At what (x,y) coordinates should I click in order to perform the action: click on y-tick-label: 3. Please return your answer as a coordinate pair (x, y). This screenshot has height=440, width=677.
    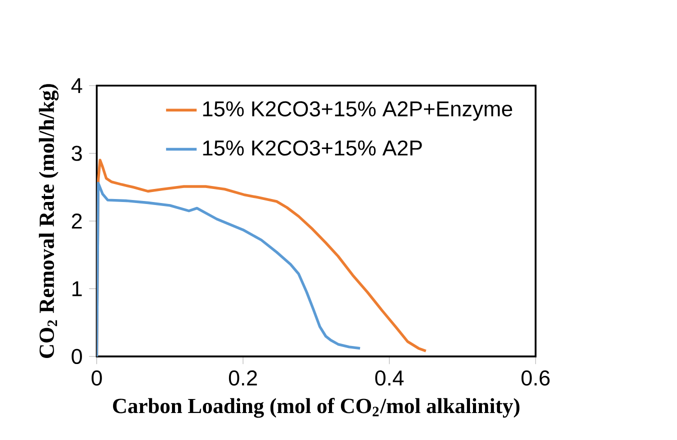
    Looking at the image, I should click on (77, 153).